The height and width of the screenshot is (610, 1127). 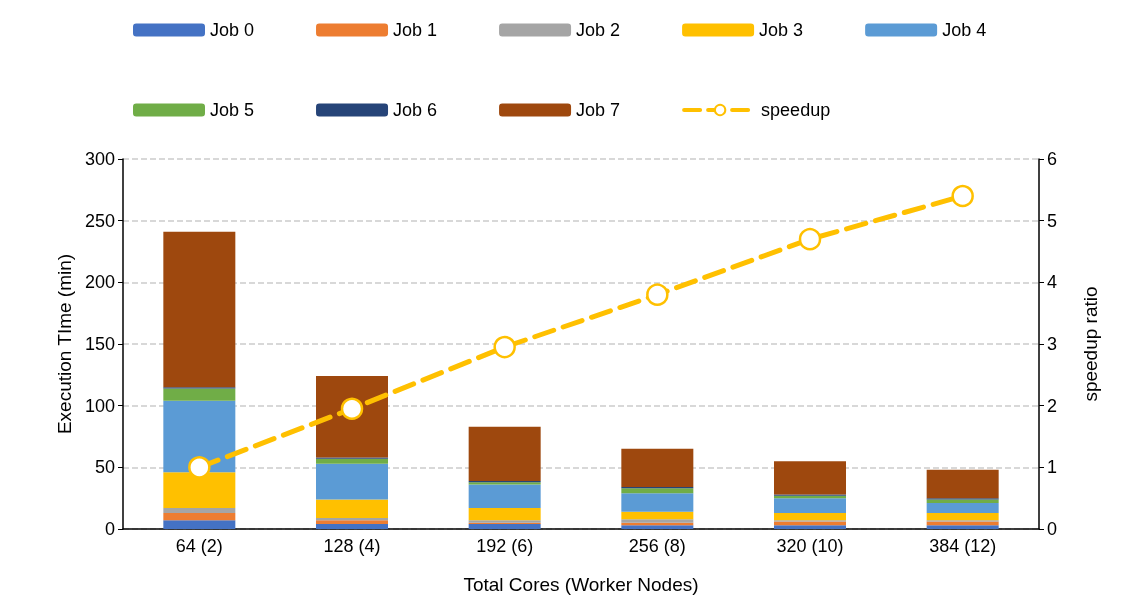 I want to click on x-tick-label: 192 (6), so click(x=505, y=546).